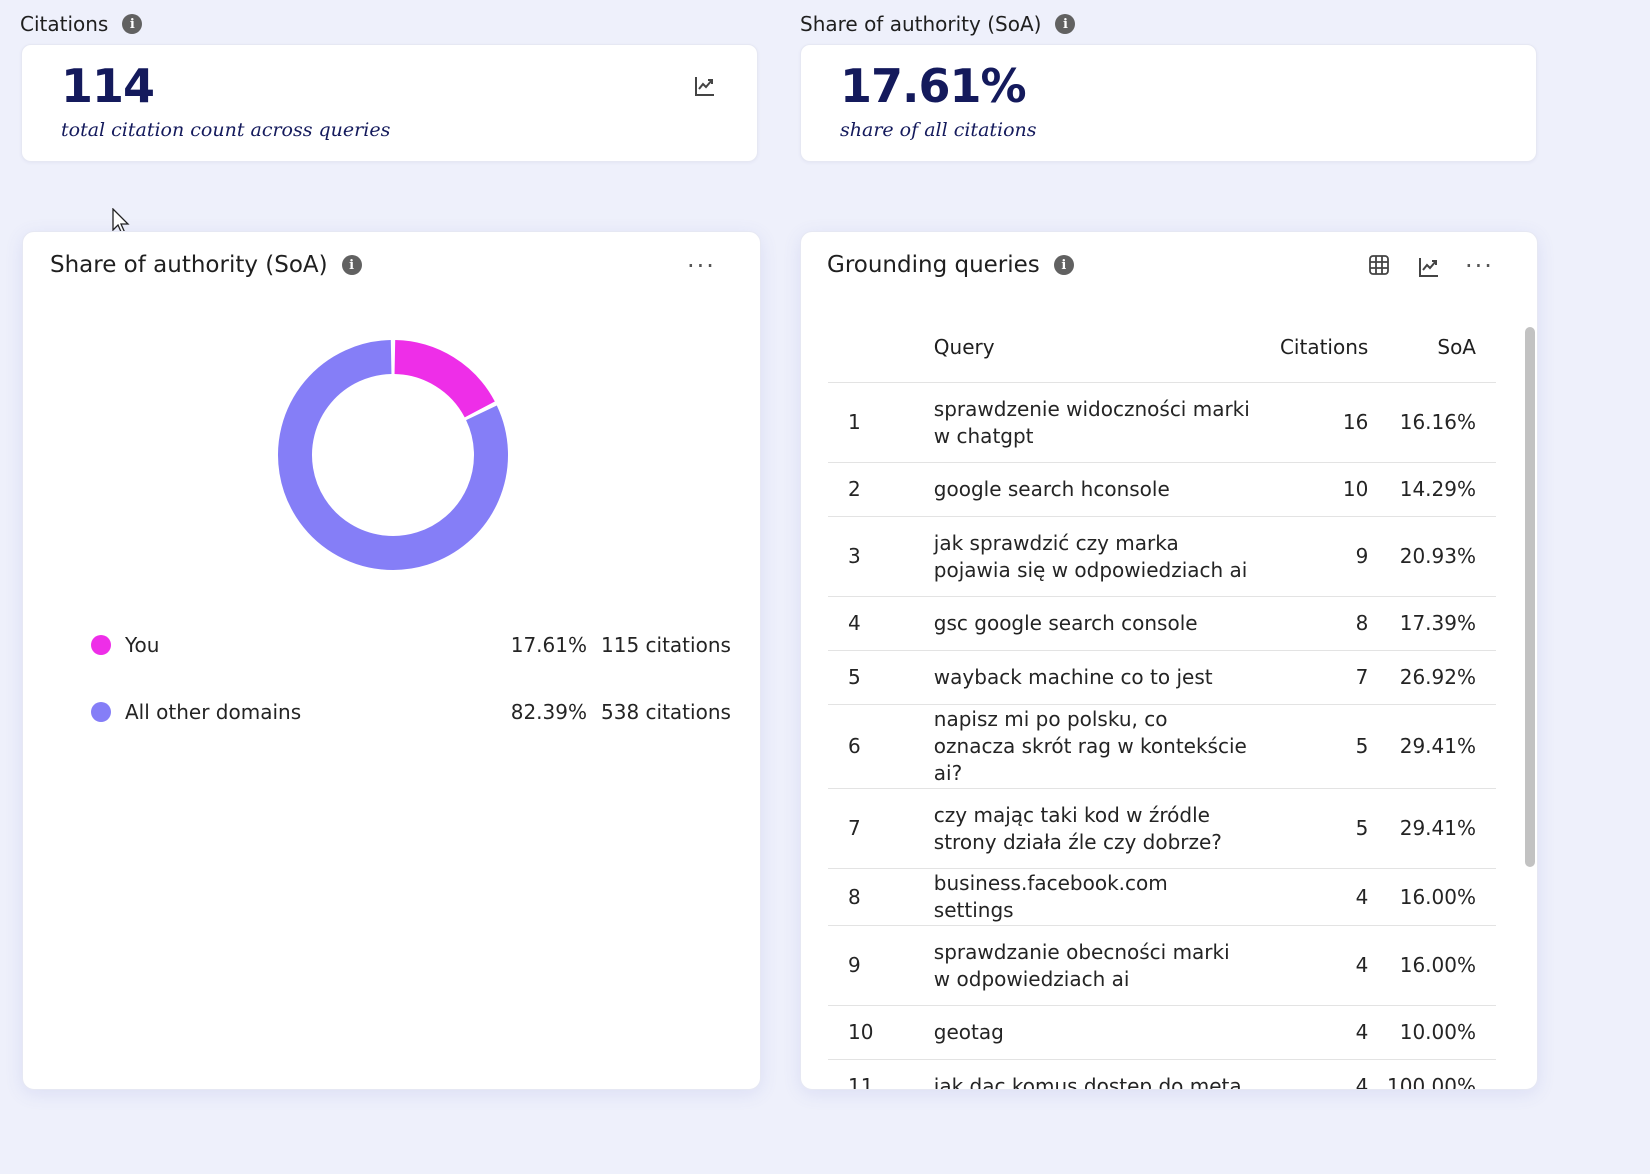 This screenshot has width=1650, height=1174. Describe the element at coordinates (1092, 347) in the screenshot. I see `header-query: Query` at that location.